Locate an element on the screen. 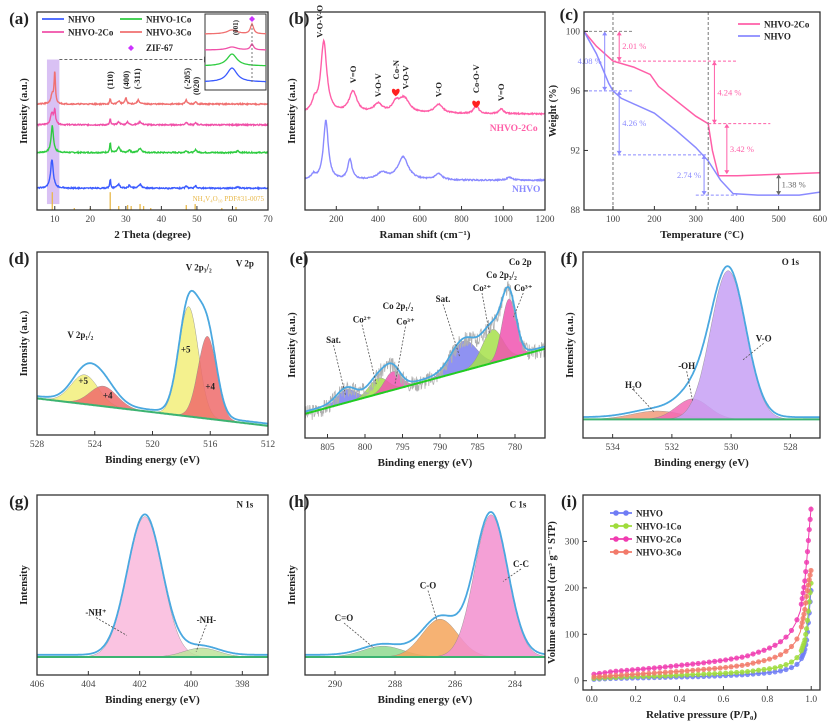  series-line-nhvo-3co is located at coordinates (152, 89).